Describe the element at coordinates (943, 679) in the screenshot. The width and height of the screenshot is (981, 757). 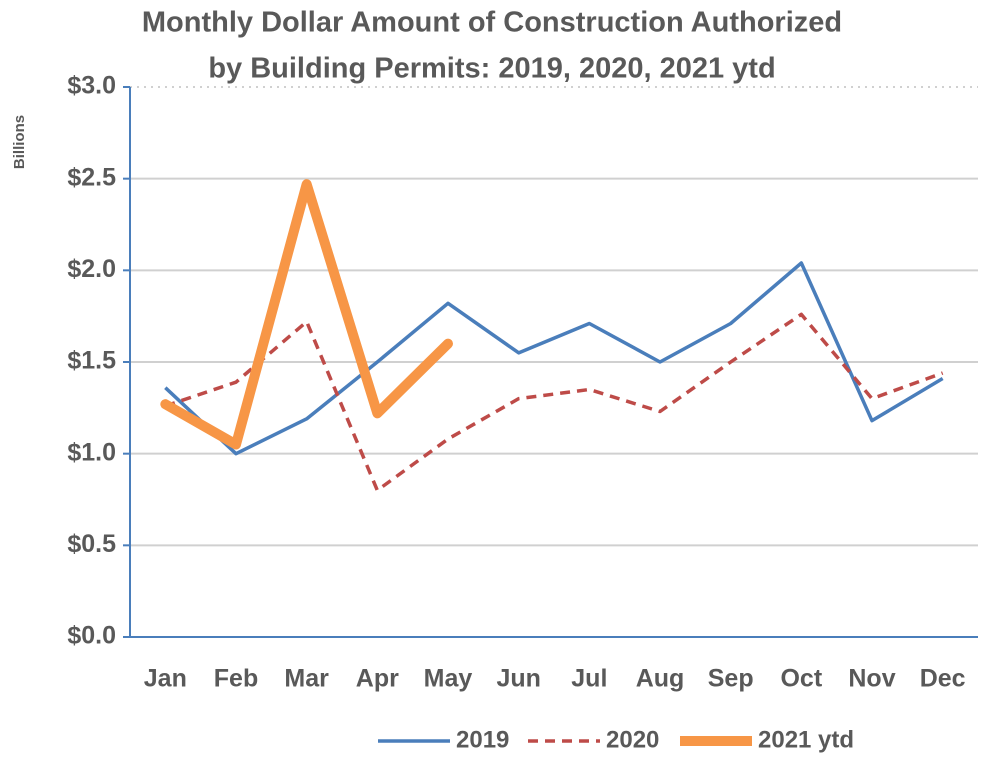
I see `x-tick-label: Dec` at that location.